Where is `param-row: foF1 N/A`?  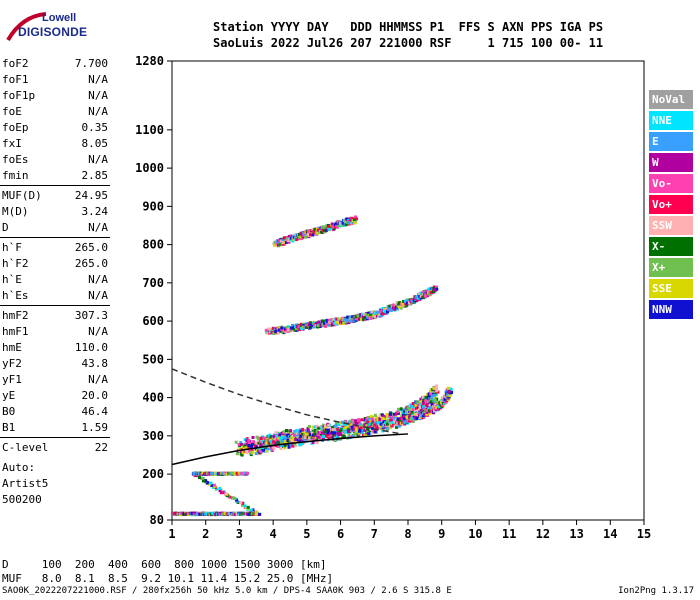
param-row: foF1 N/A is located at coordinates (55, 80).